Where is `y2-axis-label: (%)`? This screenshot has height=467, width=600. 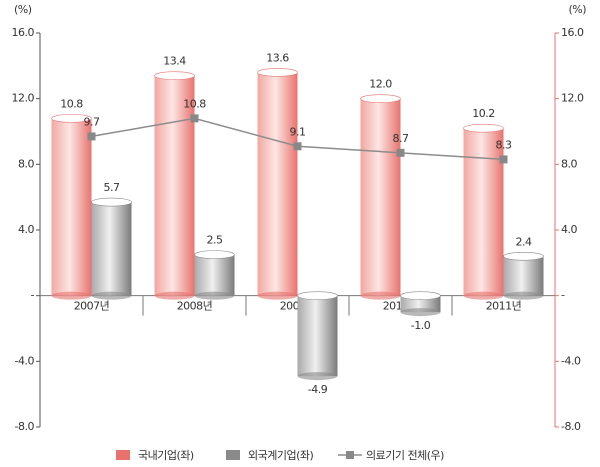
y2-axis-label: (%) is located at coordinates (577, 9).